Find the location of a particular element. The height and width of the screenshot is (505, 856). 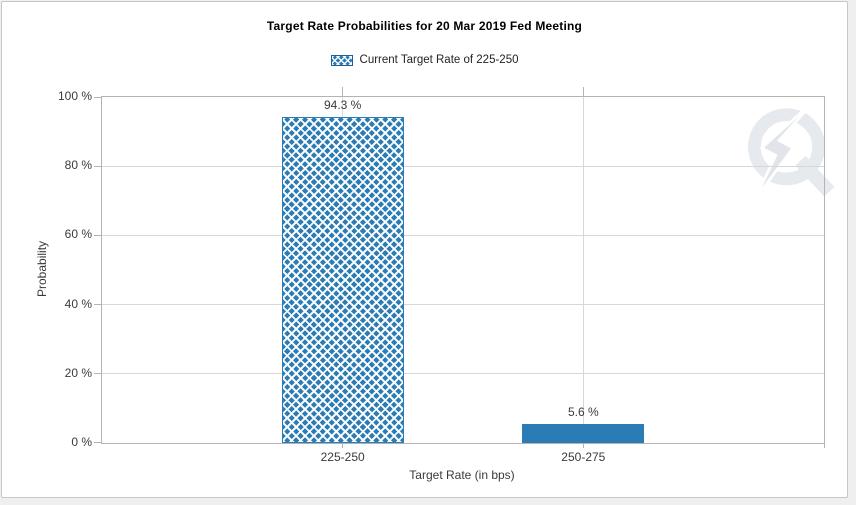

x-axis-title: Target Rate (in bps) is located at coordinates (462, 475).